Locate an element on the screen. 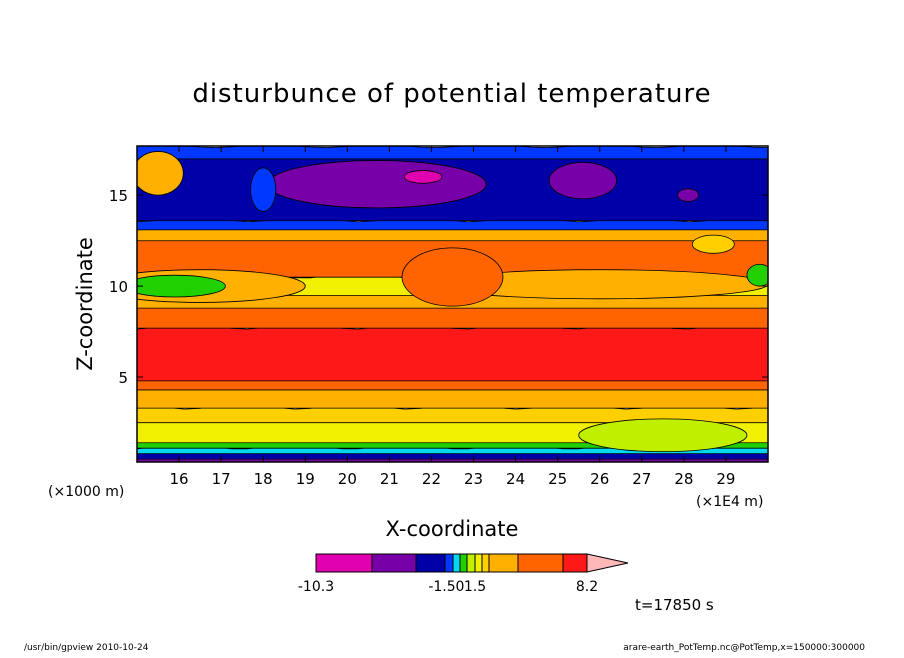  colorbar-label: -1.5 is located at coordinates (441, 587).